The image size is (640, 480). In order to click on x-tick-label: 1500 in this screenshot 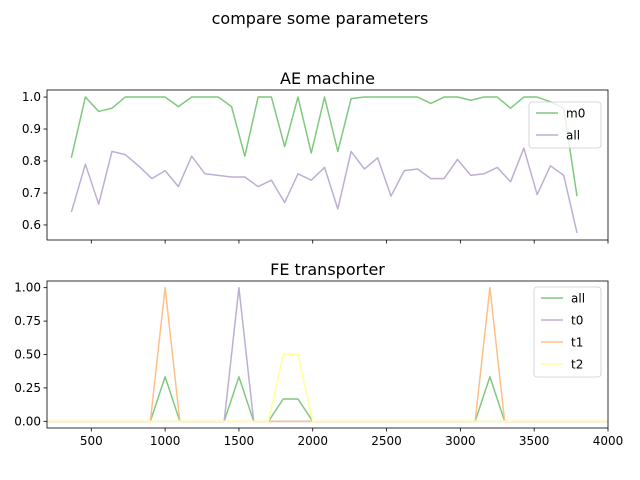, I will do `click(239, 441)`.